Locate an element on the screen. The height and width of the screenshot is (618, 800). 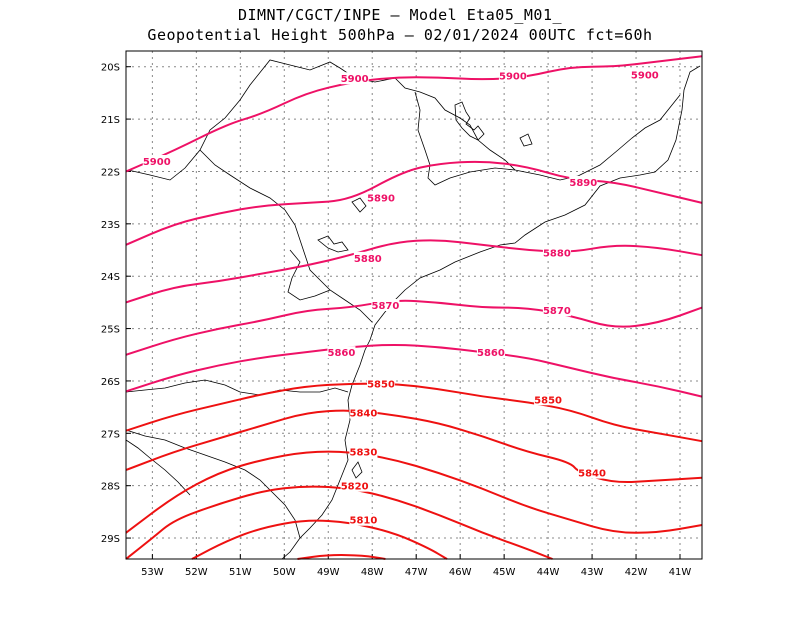
lon-label: 47W is located at coordinates (416, 572).